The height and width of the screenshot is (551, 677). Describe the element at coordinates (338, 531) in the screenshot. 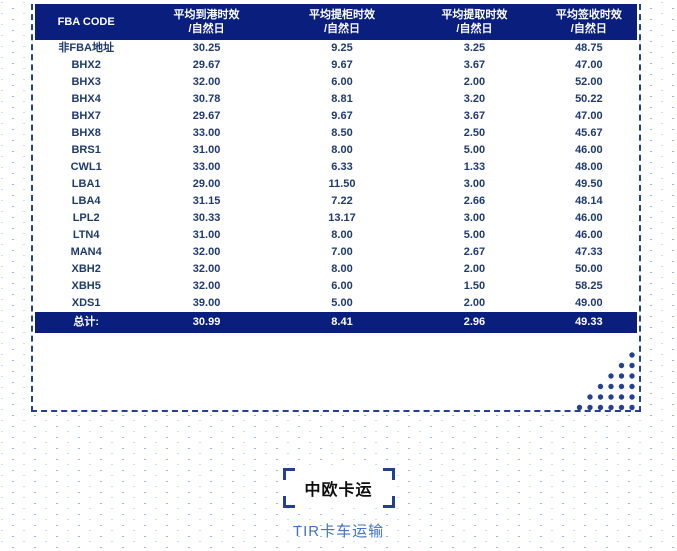

I see `section-subtitle: TIR卡车运输` at that location.